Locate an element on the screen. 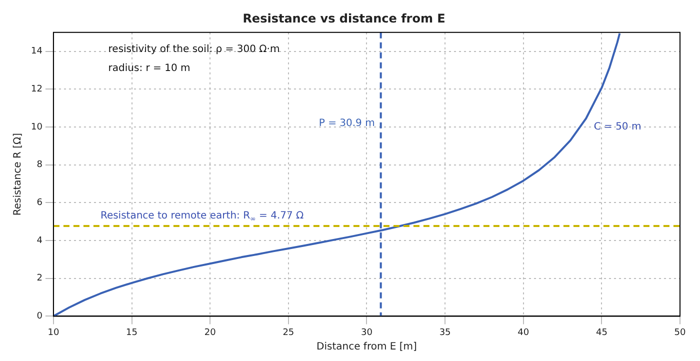  y-tick-label: 8 is located at coordinates (39, 165).